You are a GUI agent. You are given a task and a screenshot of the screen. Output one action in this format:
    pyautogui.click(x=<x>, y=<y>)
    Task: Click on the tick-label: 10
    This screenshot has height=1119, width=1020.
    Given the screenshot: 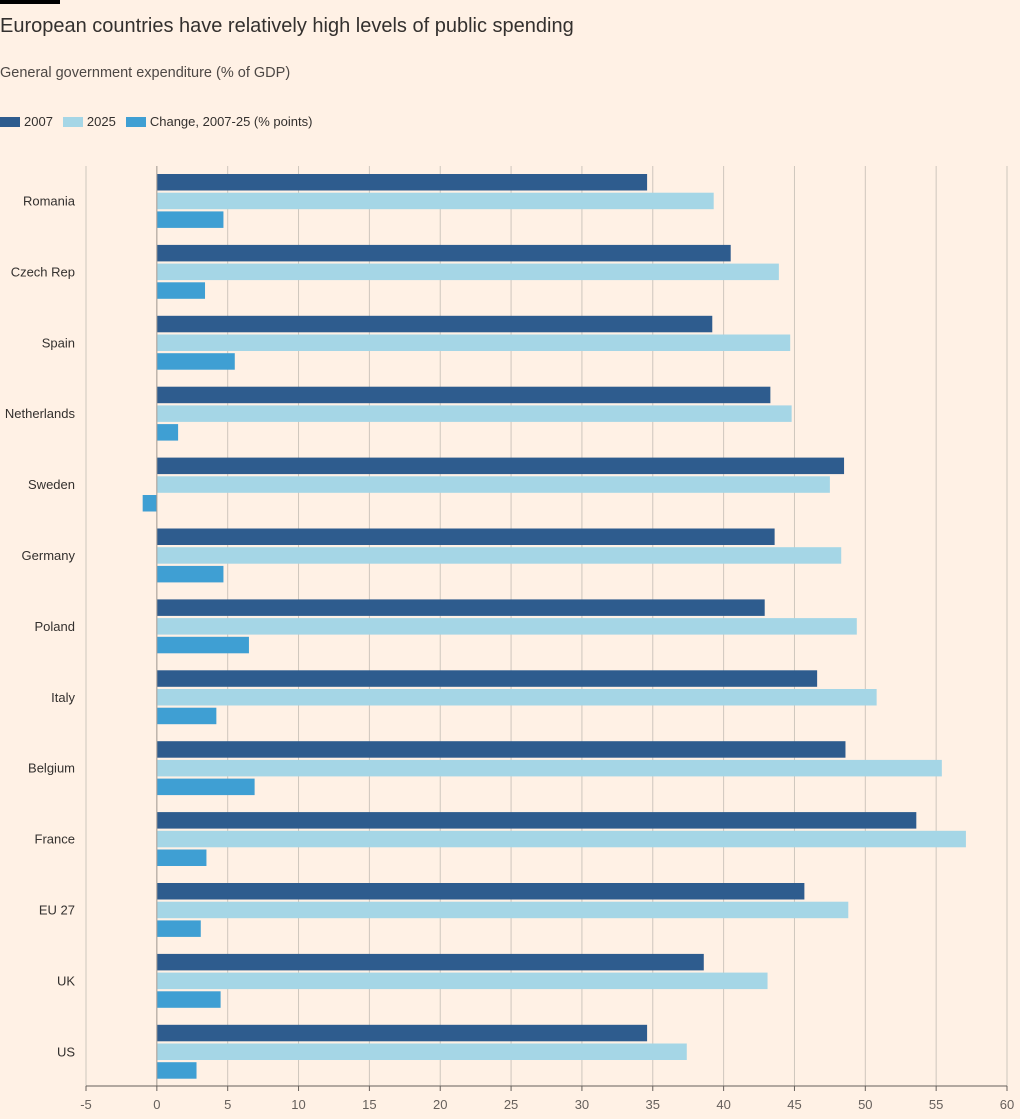 What is the action you would take?
    pyautogui.click(x=298, y=1104)
    